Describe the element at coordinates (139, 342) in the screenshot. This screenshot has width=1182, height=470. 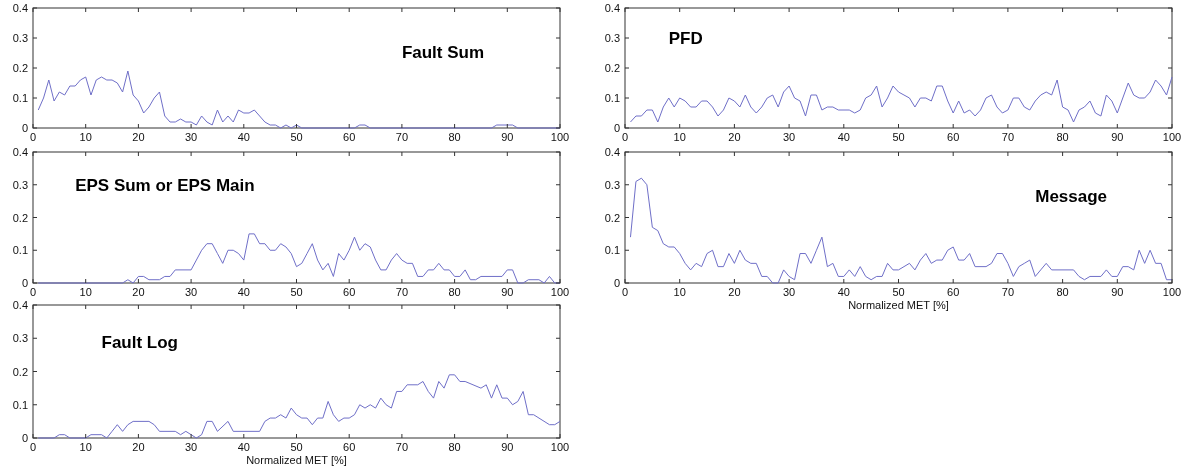
I see `text: Fault Log` at that location.